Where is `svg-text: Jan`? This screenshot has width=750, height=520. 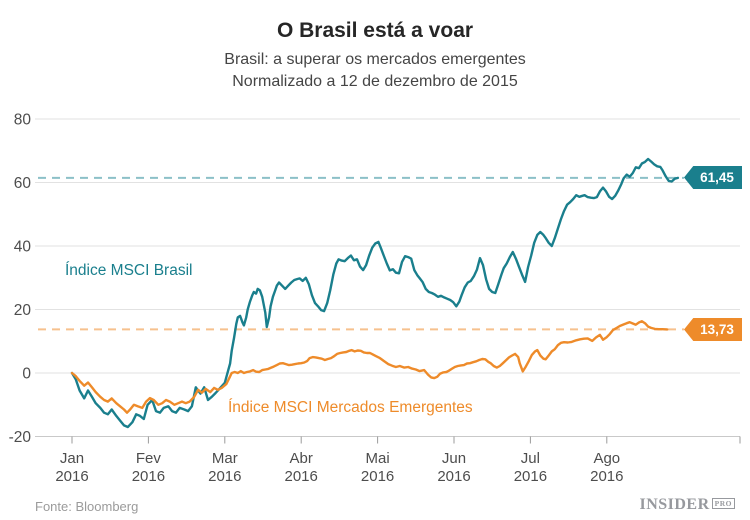 svg-text: Jan is located at coordinates (72, 458).